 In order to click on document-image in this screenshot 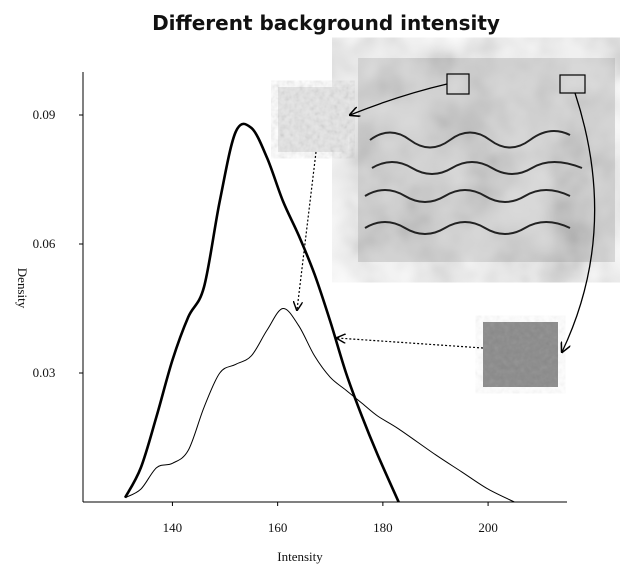, I will do `click(486, 160)`.